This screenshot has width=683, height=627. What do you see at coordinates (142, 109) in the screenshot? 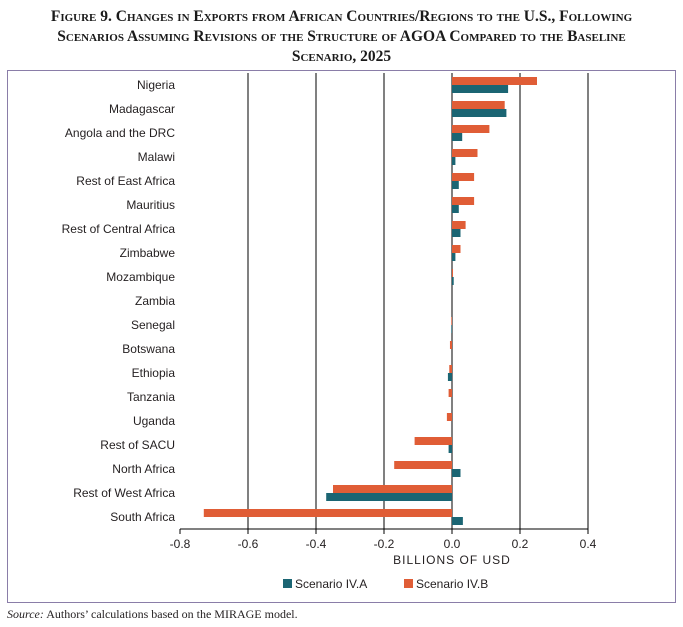
I see `category-label: Madagascar` at bounding box center [142, 109].